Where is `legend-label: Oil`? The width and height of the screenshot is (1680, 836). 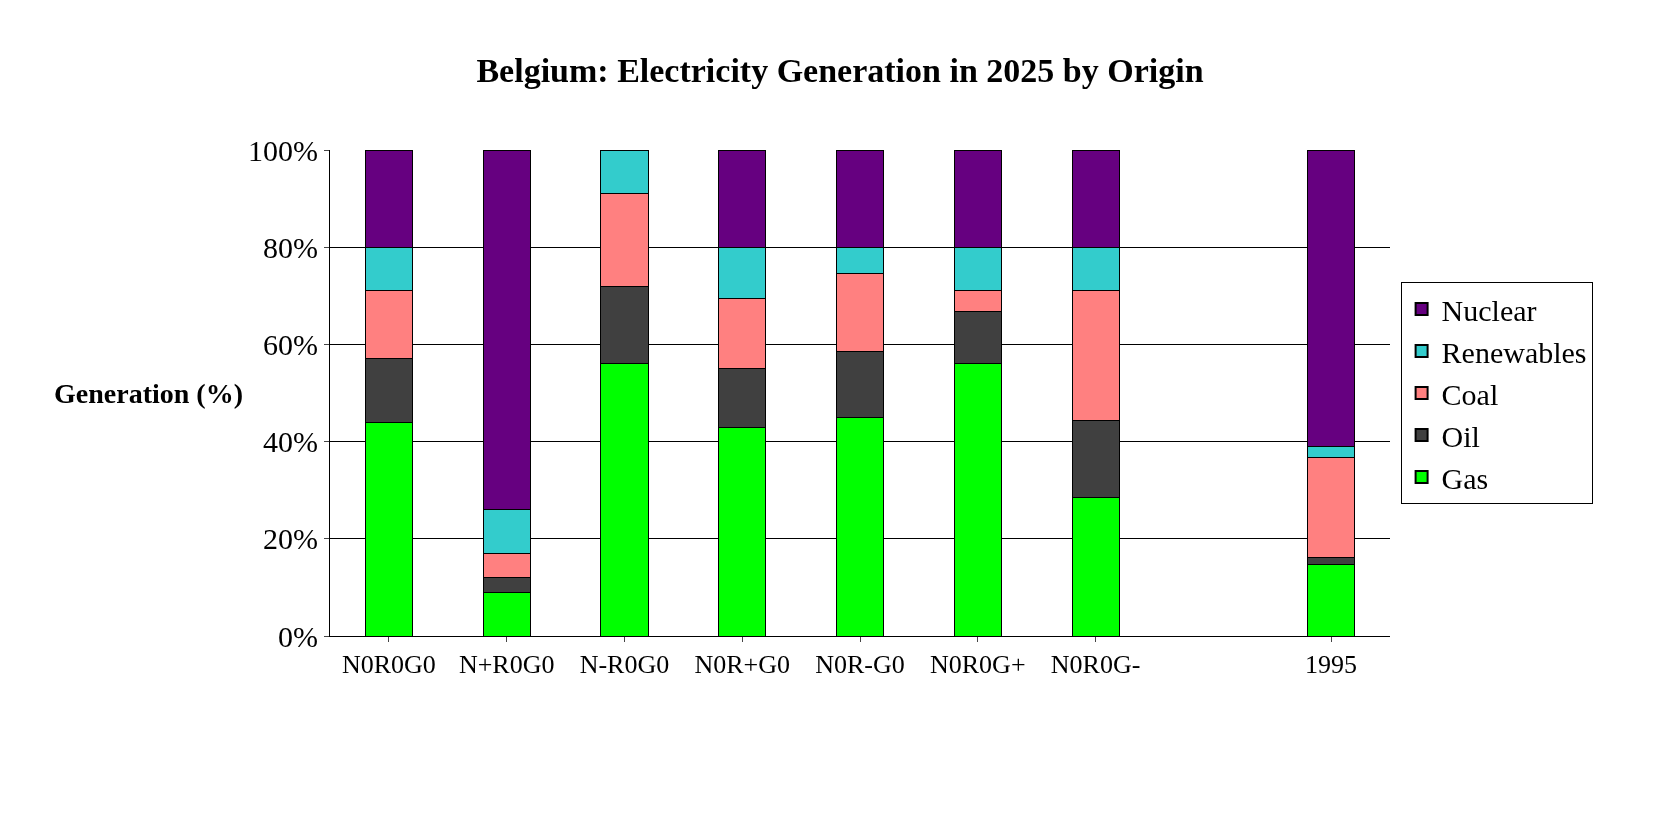 legend-label: Oil is located at coordinates (1460, 436).